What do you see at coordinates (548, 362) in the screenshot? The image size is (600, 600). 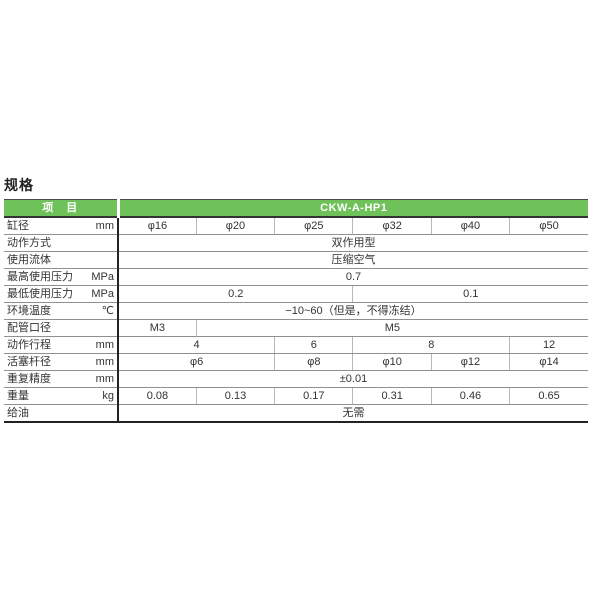 I see `table-cell: φ14` at bounding box center [548, 362].